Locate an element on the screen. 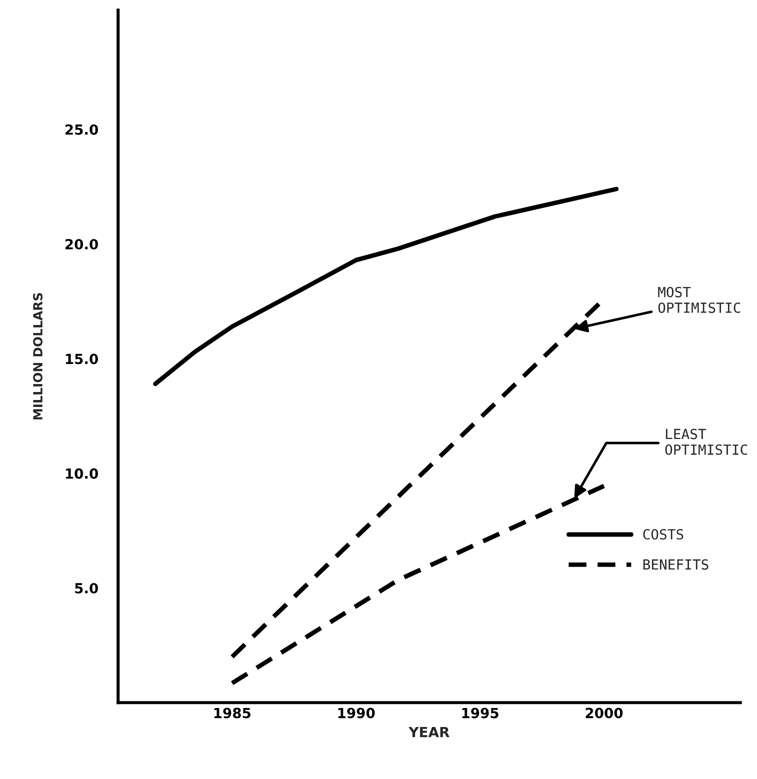  x-tick-label: 2000 is located at coordinates (604, 713).